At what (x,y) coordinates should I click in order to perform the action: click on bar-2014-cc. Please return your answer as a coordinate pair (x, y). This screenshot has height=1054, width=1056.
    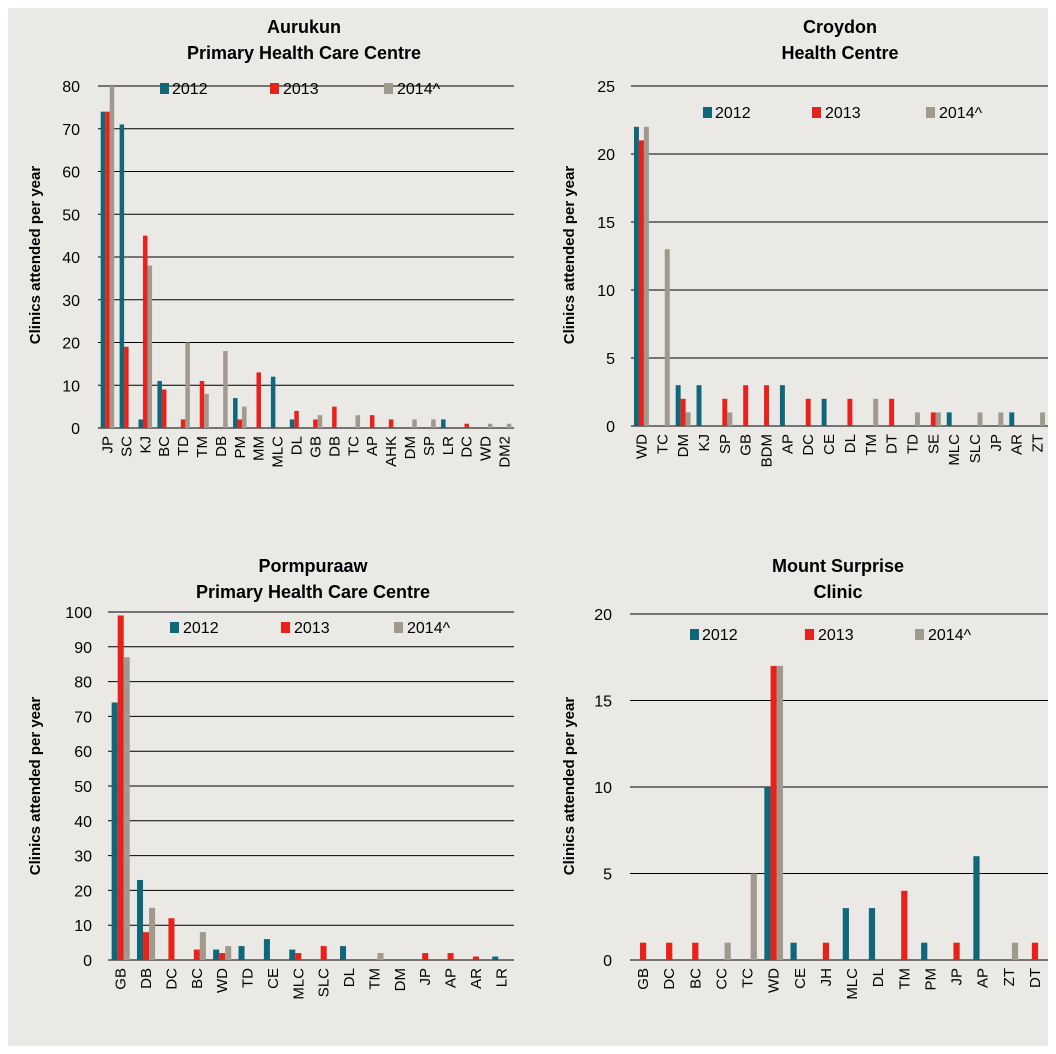
    Looking at the image, I should click on (727, 951).